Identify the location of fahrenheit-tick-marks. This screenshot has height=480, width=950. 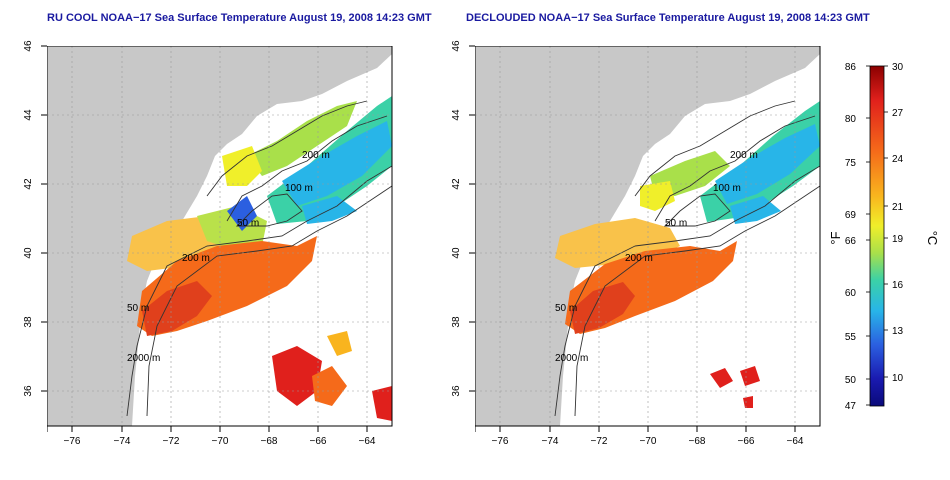
(868, 235).